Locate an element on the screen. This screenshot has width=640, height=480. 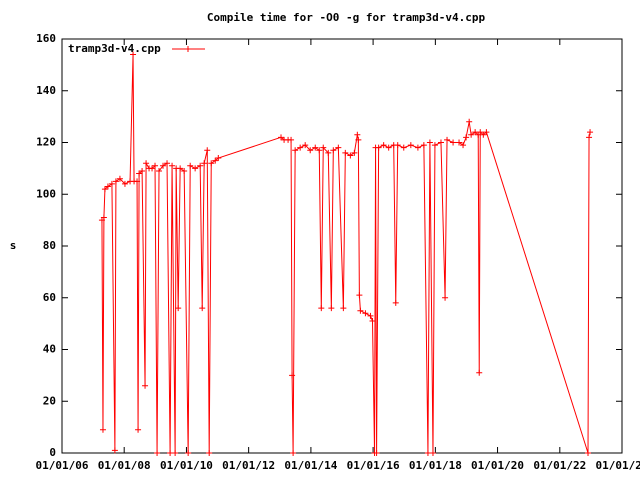
y-tick-label: 40 is located at coordinates (49, 349).